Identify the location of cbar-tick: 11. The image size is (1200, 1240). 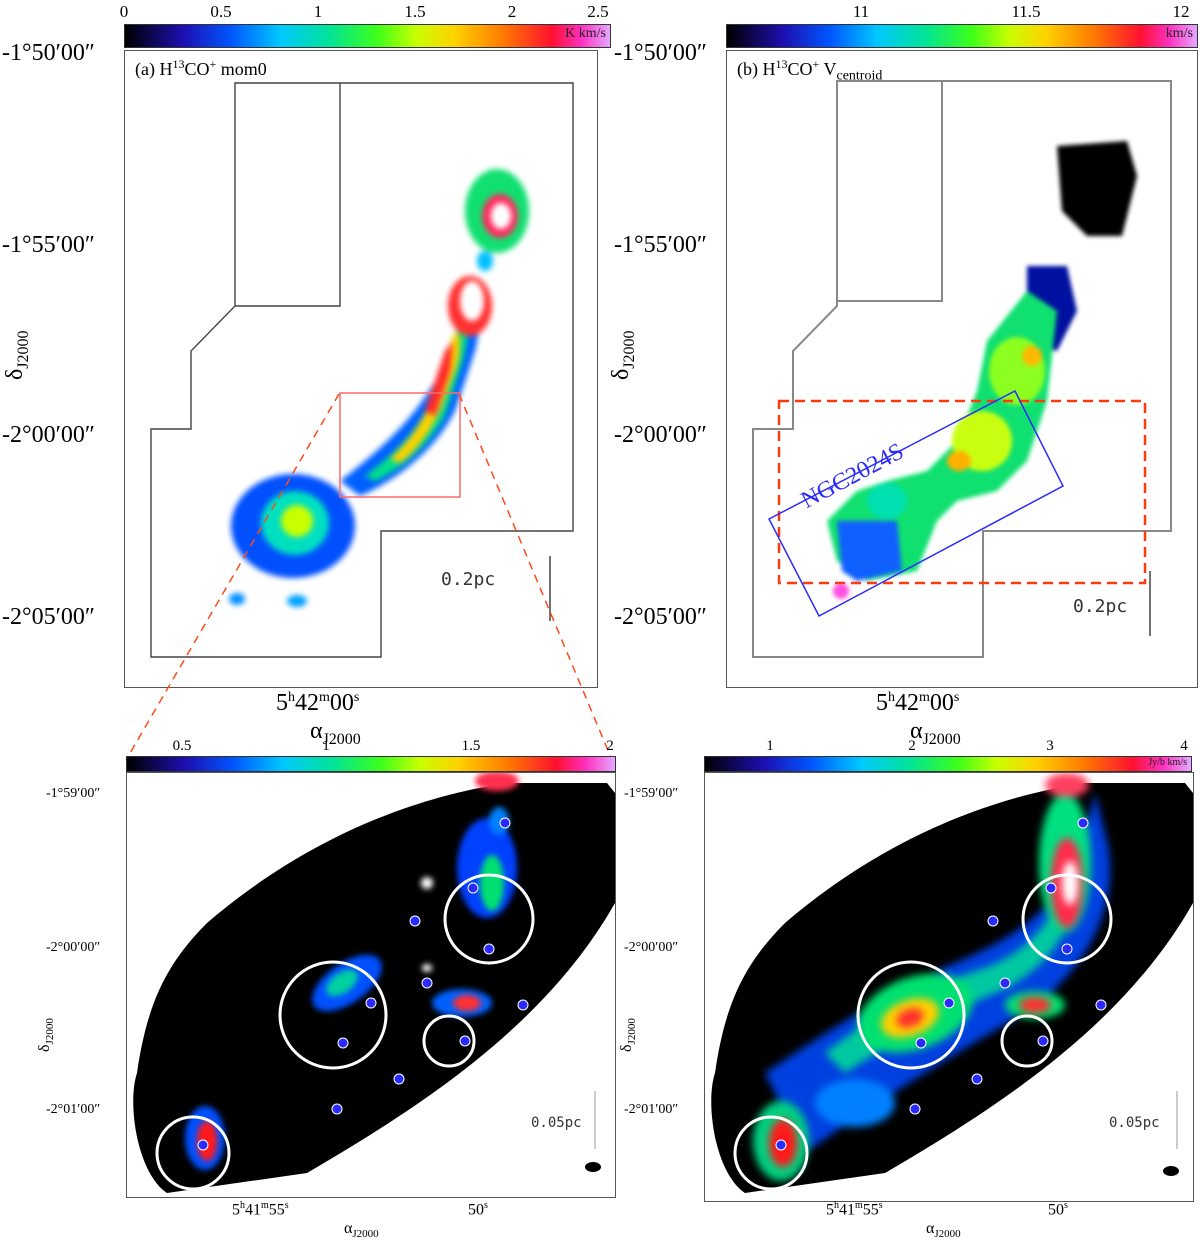
(861, 11).